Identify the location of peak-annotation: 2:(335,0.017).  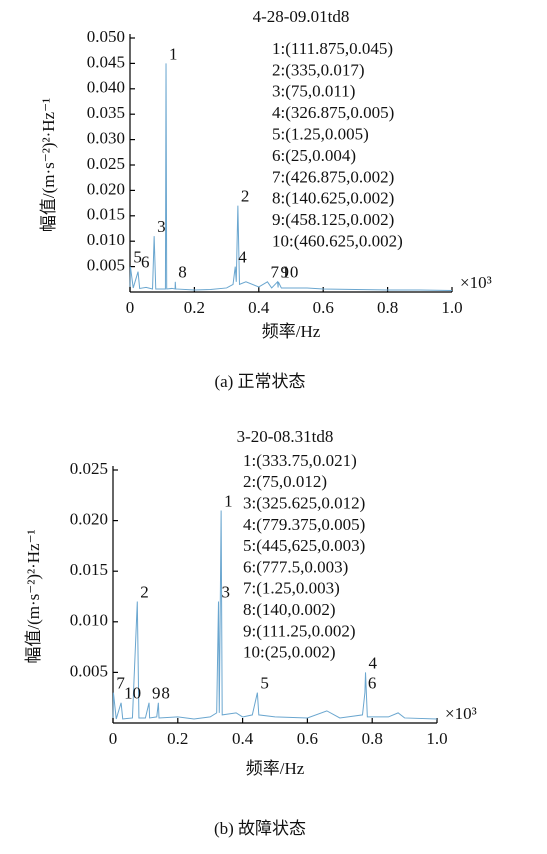
(318, 69).